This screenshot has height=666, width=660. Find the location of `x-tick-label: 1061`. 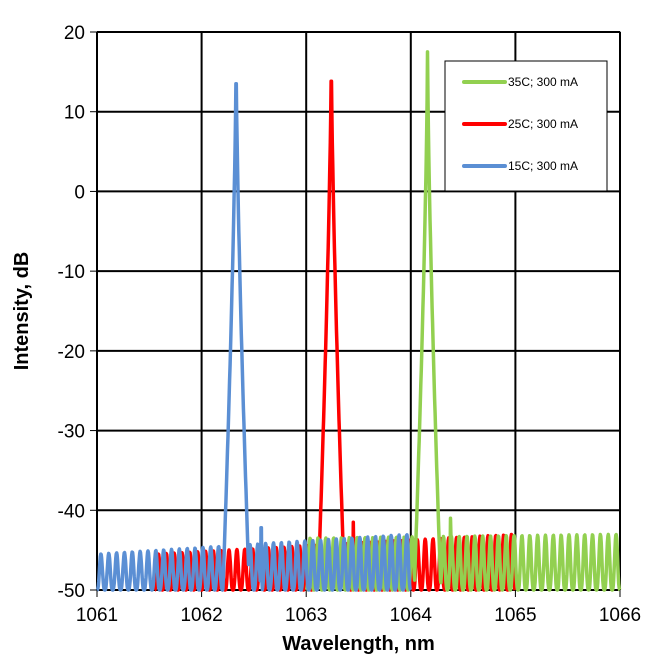

x-tick-label: 1061 is located at coordinates (97, 615).